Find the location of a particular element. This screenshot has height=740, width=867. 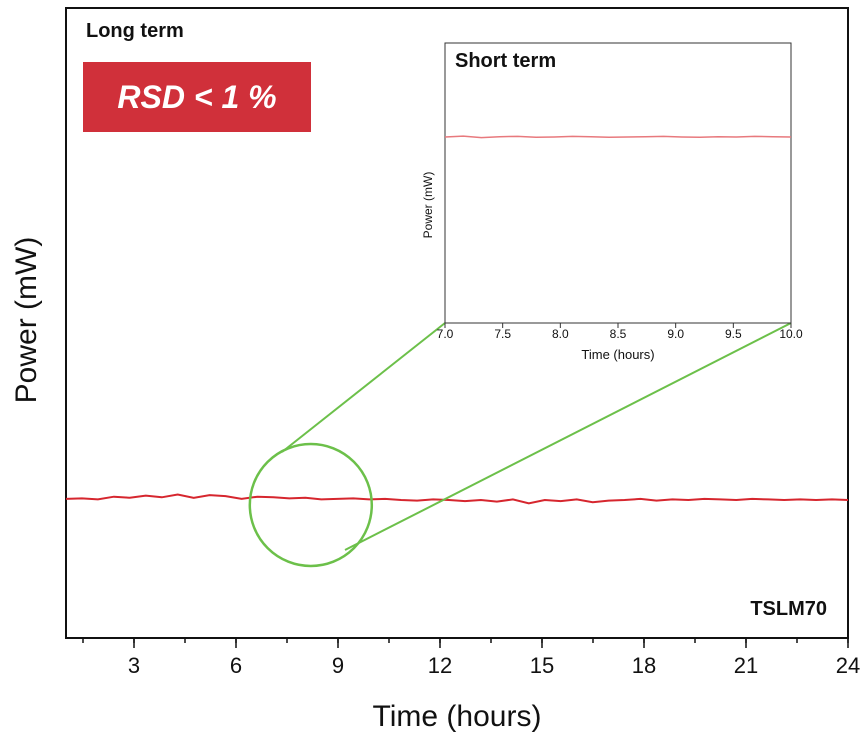

zoom-connector-left is located at coordinates (363, 387).